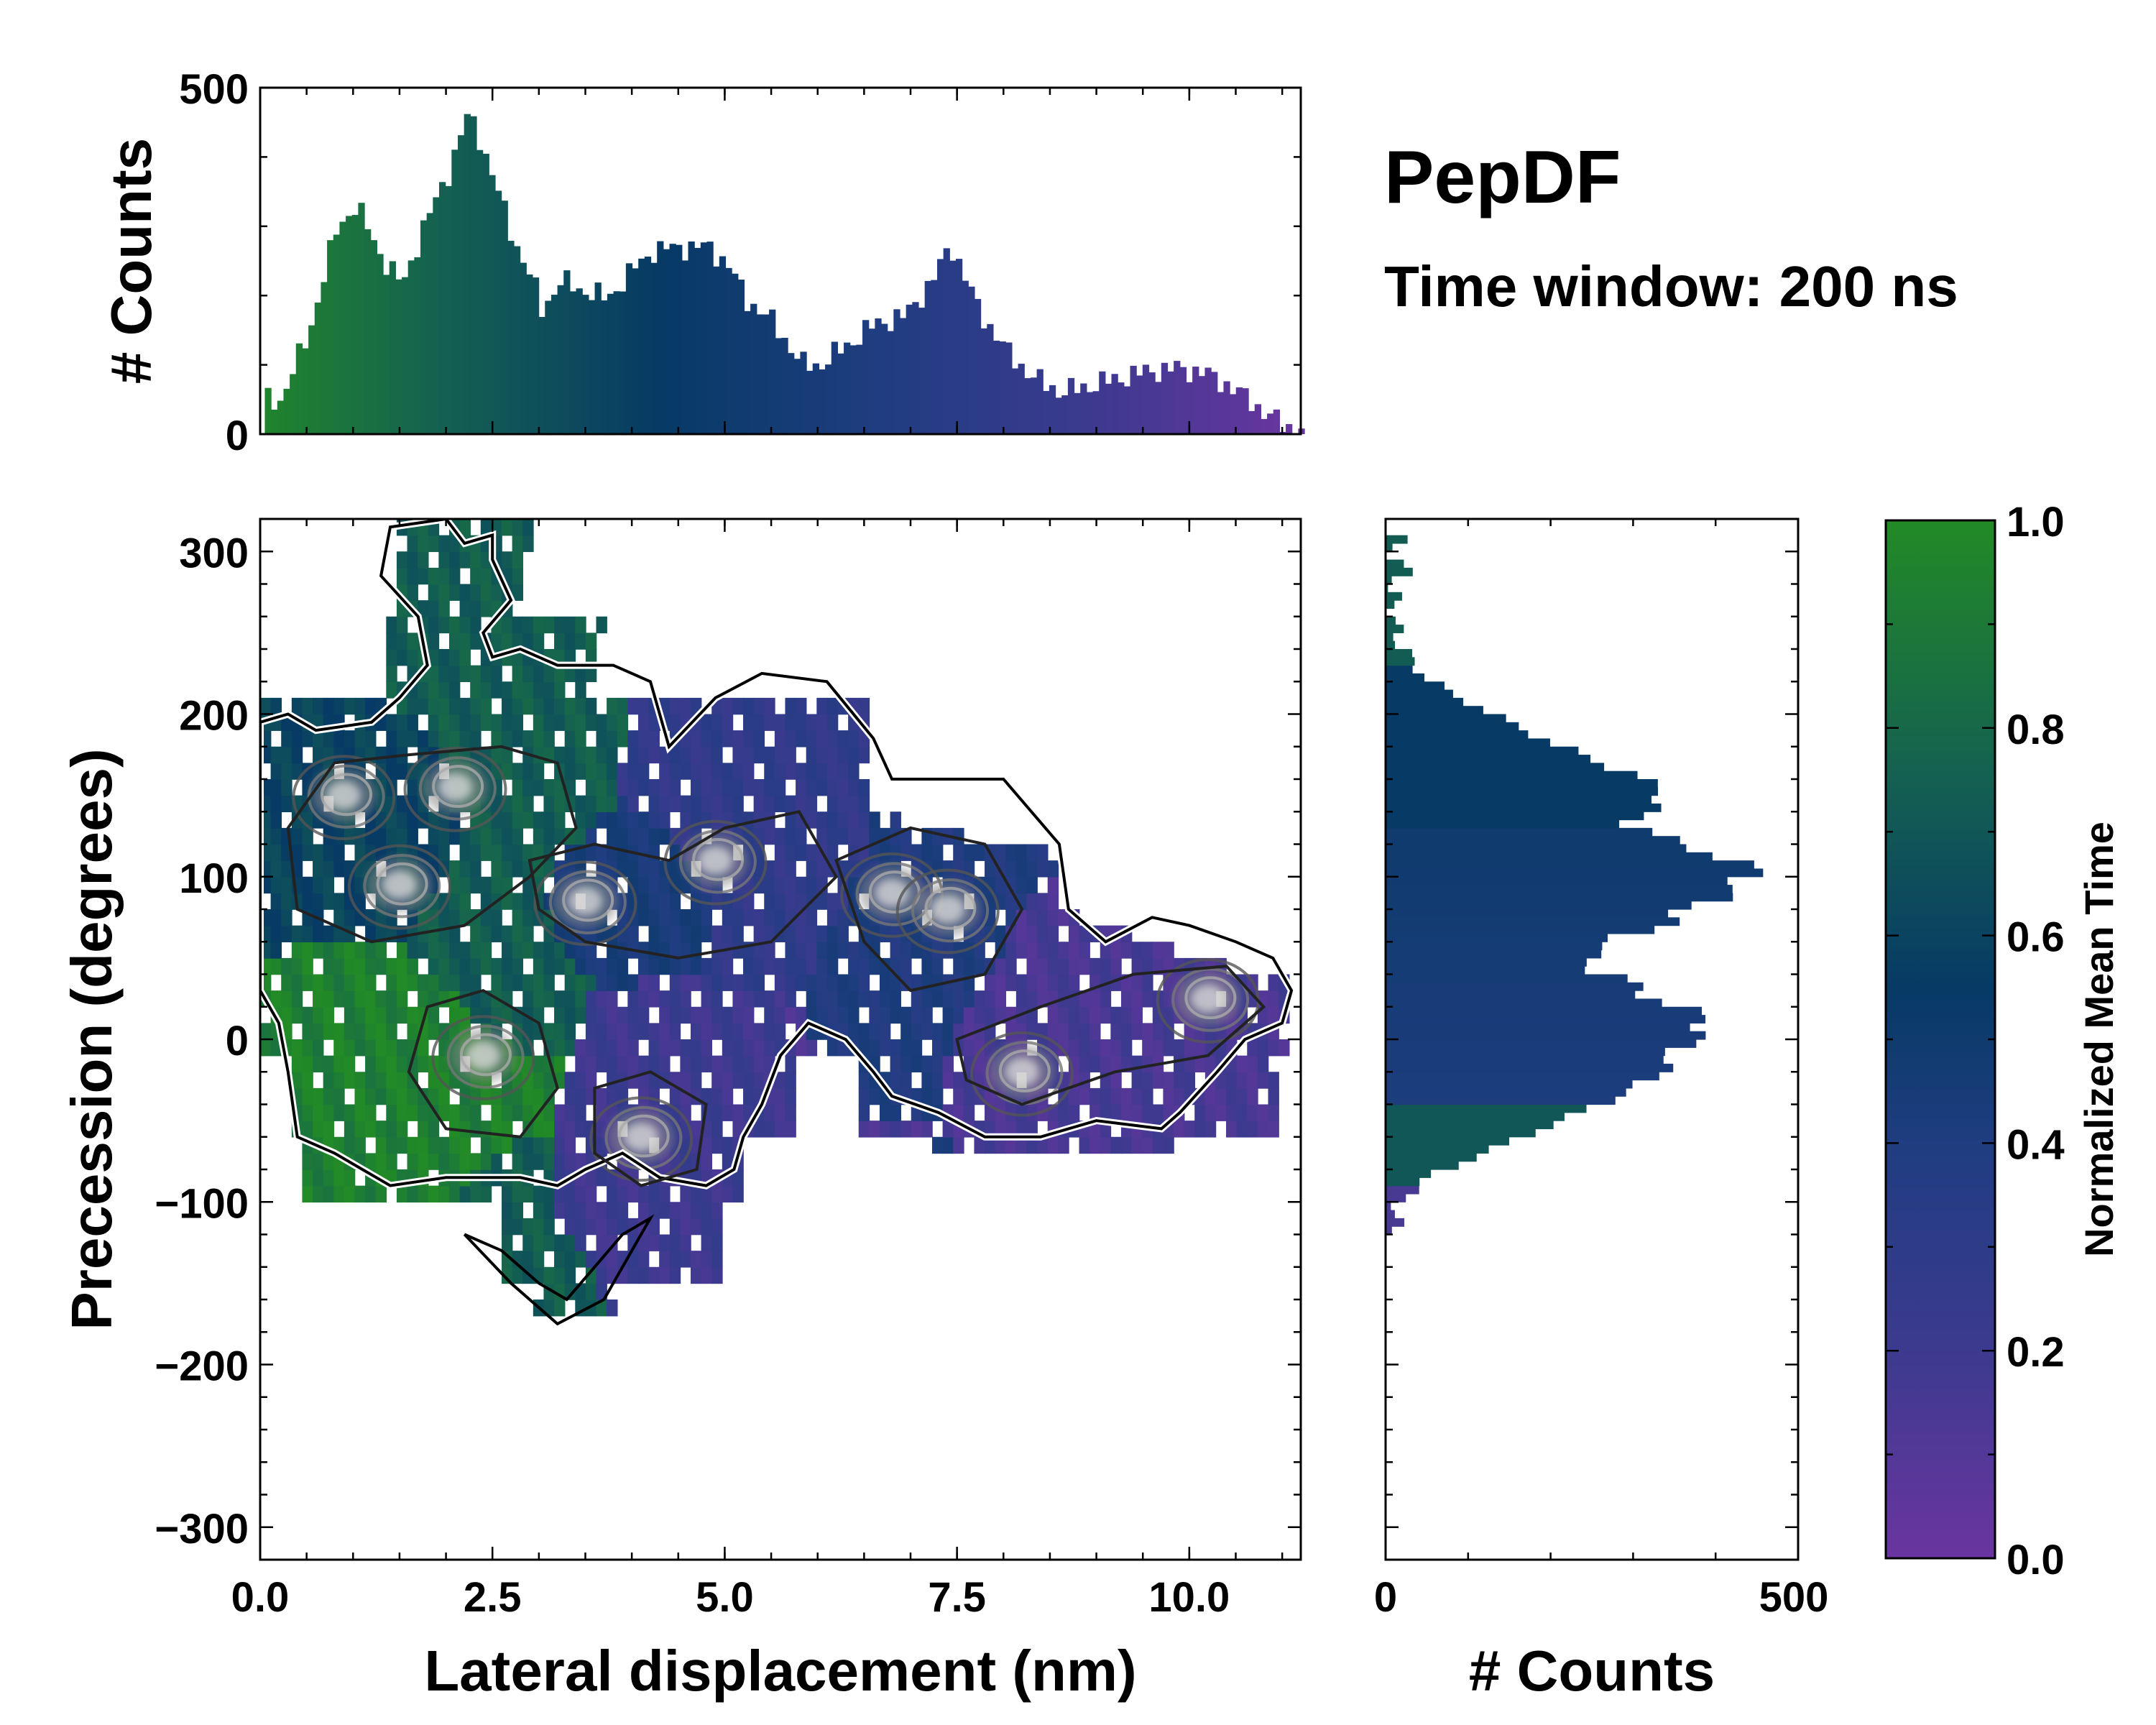 The height and width of the screenshot is (1725, 2156). I want to click on tick-label: 0, so click(1385, 1597).